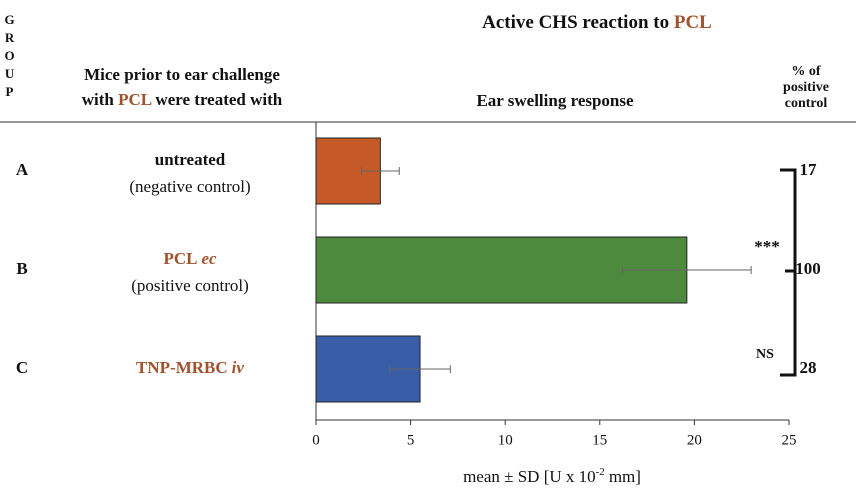 The height and width of the screenshot is (491, 856). Describe the element at coordinates (806, 87) in the screenshot. I see `percent-header: positive` at that location.